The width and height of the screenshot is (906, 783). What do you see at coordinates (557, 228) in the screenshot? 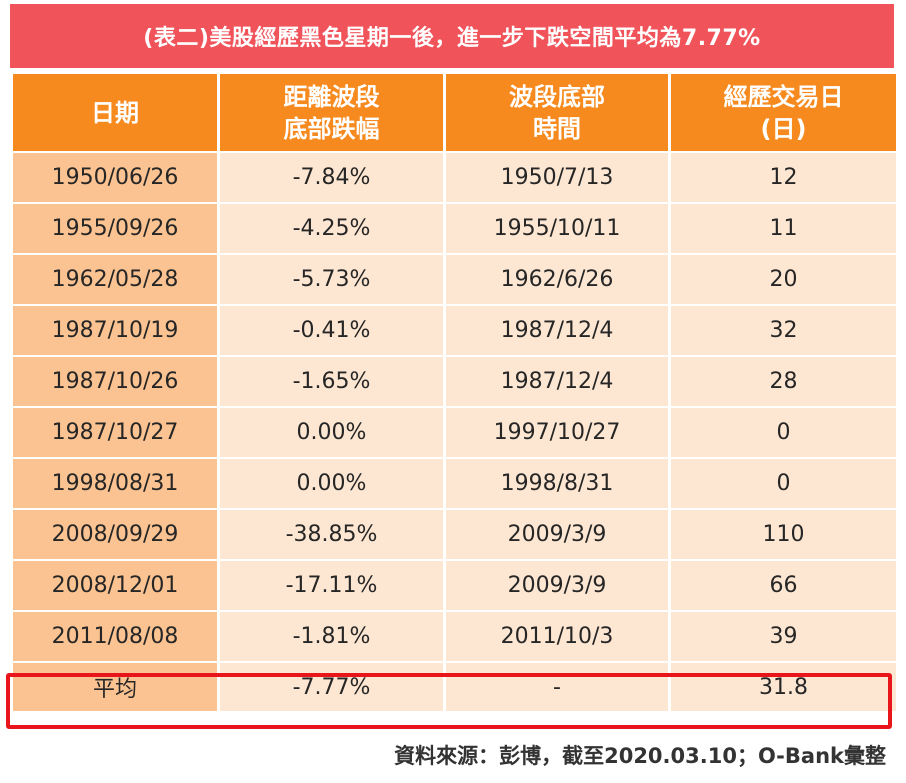
I see `cell-bottom: 1955/10/11` at bounding box center [557, 228].